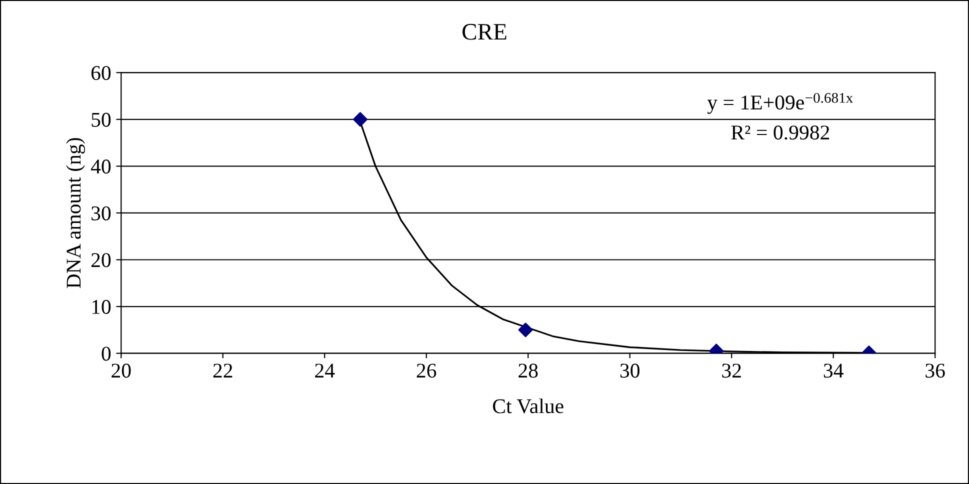 Image resolution: width=969 pixels, height=484 pixels. I want to click on y-tick-label: 60, so click(101, 73).